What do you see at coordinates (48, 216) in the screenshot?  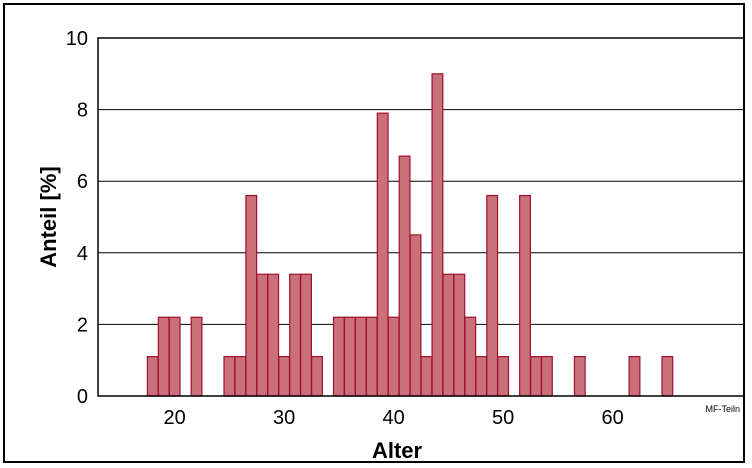 I see `y-axis-title: Anteil [%]` at bounding box center [48, 216].